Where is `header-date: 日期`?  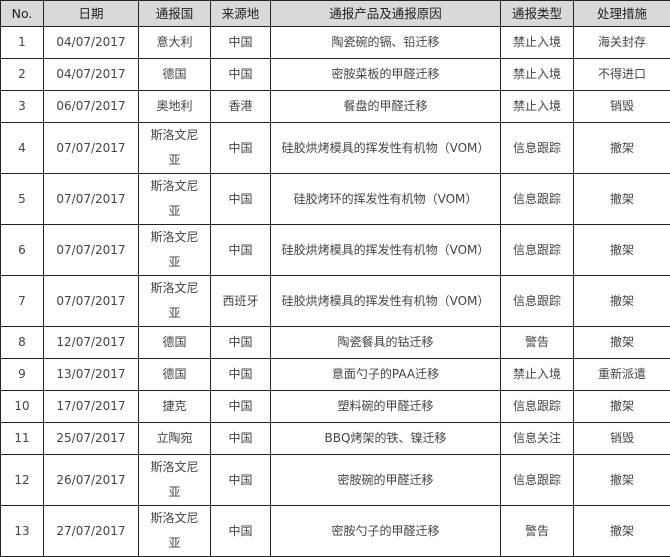 header-date: 日期 is located at coordinates (91, 13).